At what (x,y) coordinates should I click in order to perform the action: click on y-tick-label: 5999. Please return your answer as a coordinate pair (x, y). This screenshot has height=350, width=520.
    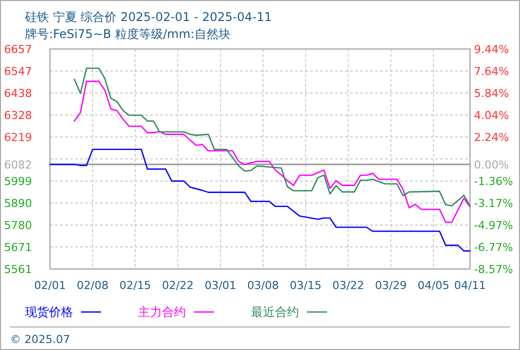
    Looking at the image, I should click on (18, 181).